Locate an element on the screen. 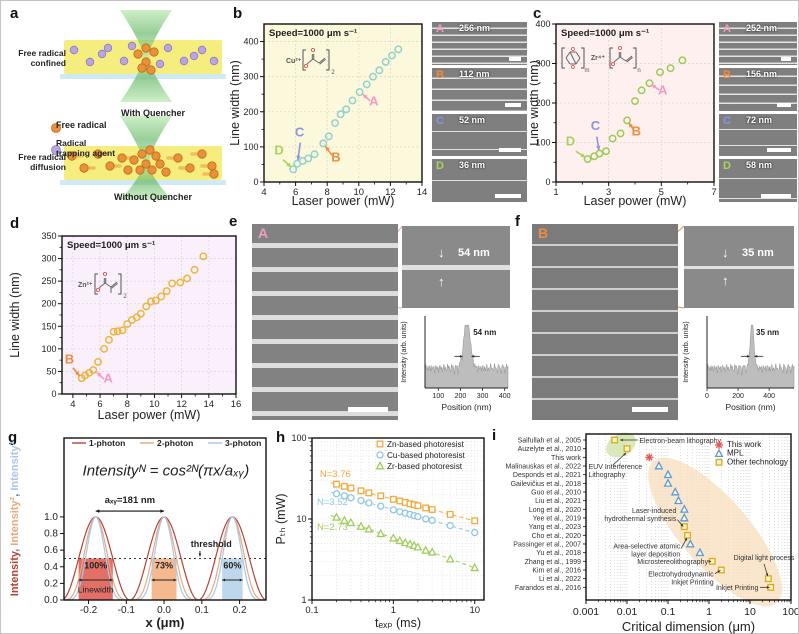 The width and height of the screenshot is (799, 634). svg-text: C is located at coordinates (300, 131).